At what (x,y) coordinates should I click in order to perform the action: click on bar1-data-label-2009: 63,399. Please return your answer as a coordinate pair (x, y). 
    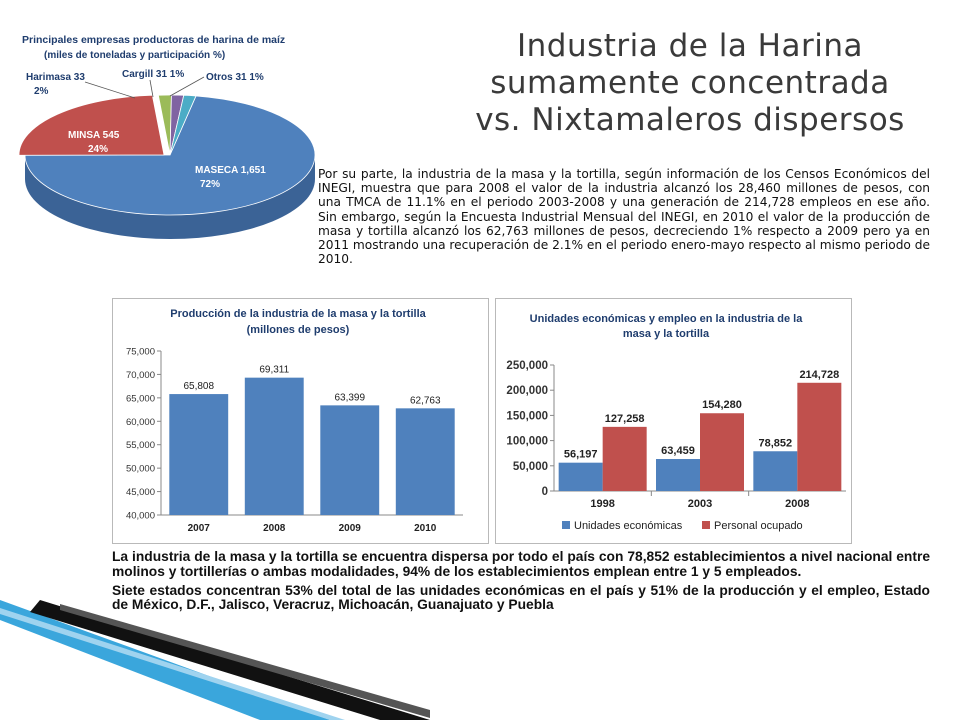
    Looking at the image, I should click on (349, 397).